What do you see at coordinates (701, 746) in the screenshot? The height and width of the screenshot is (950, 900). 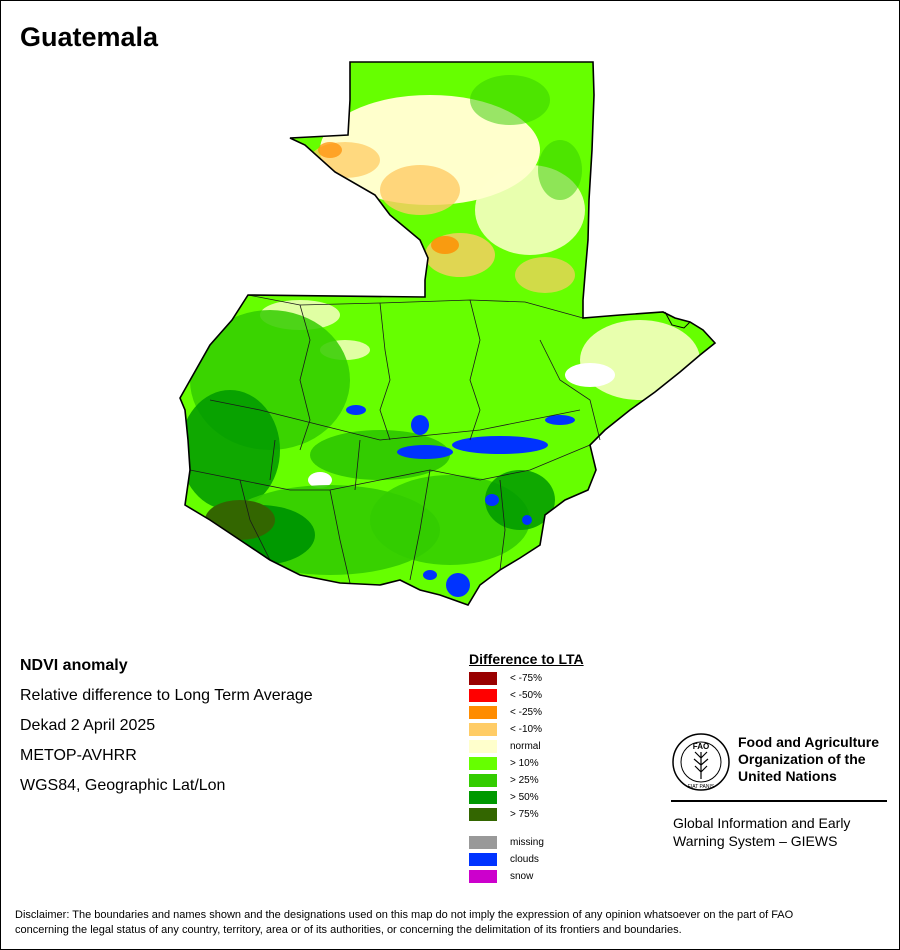 I see `fao-logo-text: FAO` at bounding box center [701, 746].